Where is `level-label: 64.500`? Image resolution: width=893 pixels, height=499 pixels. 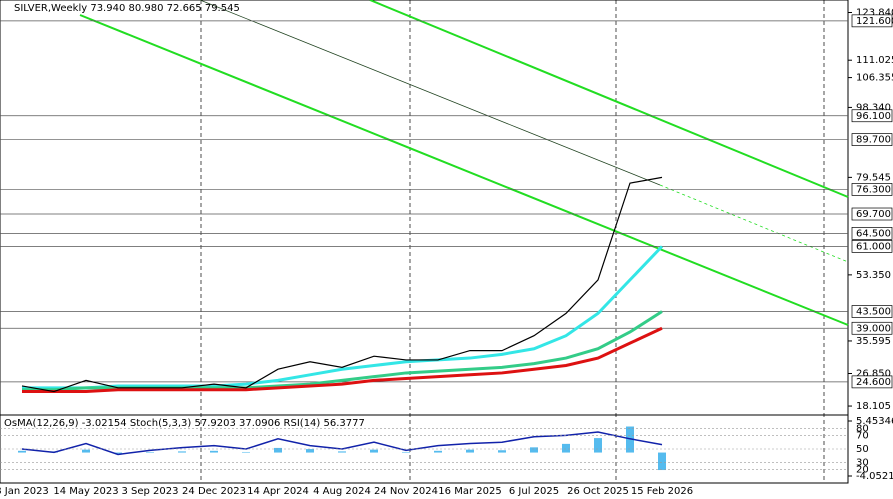 level-label: 64.500 is located at coordinates (873, 233).